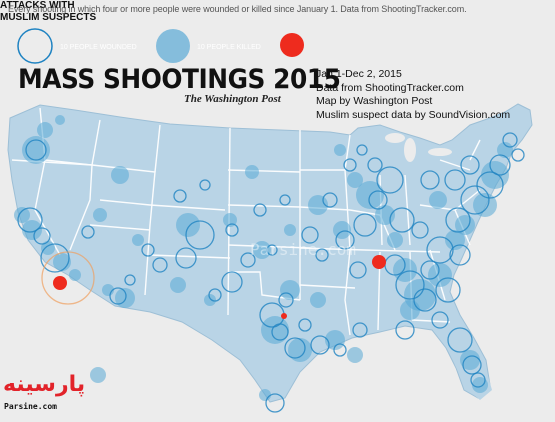 The image size is (555, 422). What do you see at coordinates (44, 384) in the screenshot?
I see `parsine-logo: پارسینه` at bounding box center [44, 384].